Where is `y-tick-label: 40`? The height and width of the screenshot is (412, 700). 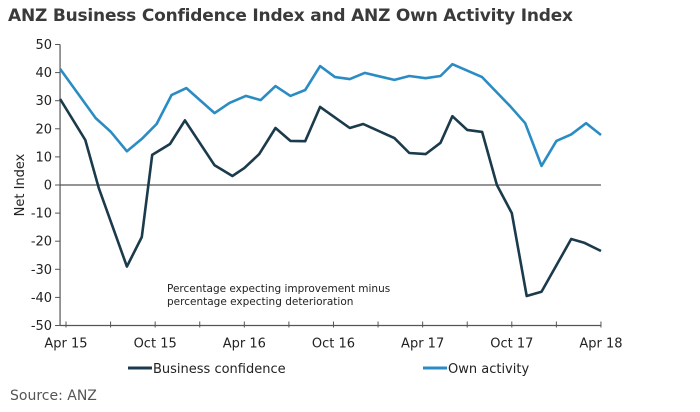
y-tick-label: 40 is located at coordinates (44, 73).